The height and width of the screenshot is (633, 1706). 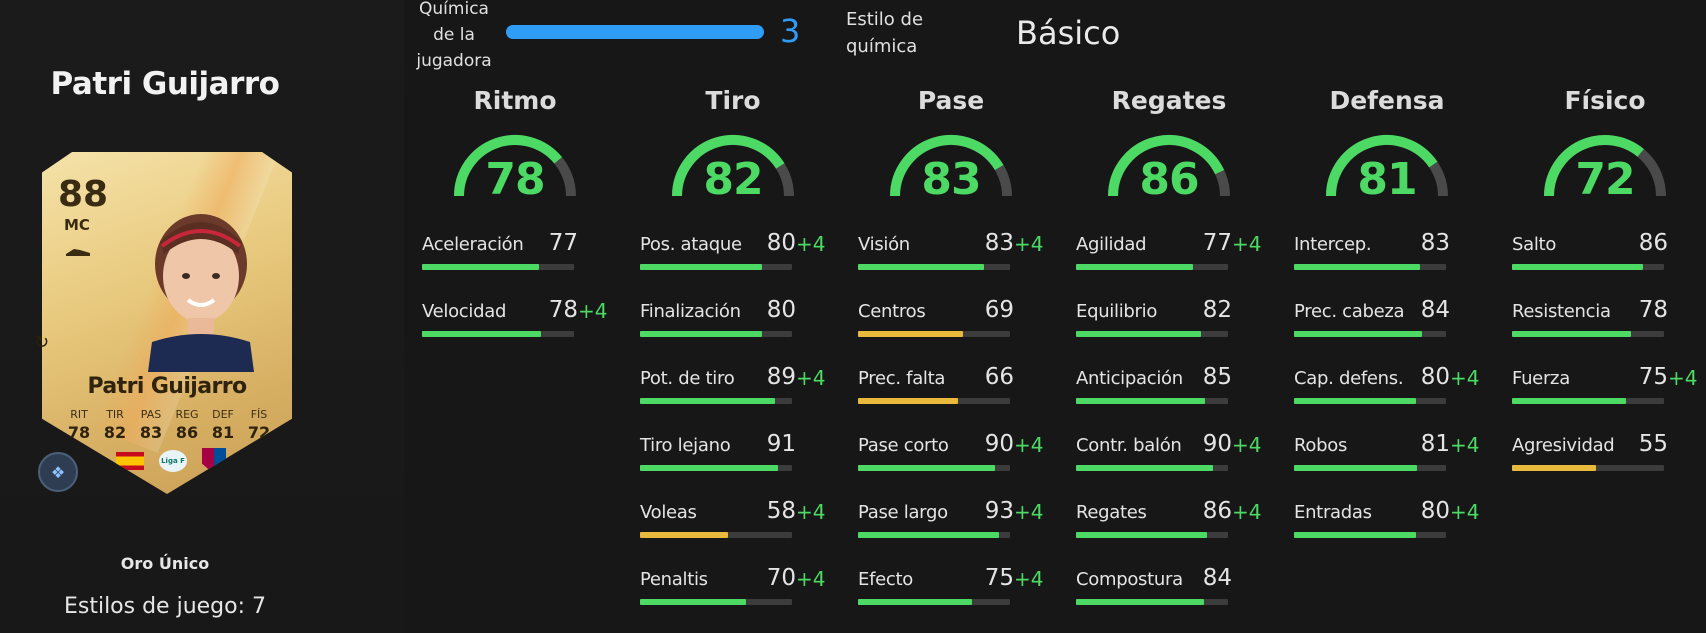 I want to click on attribute-row: Penaltis 70 +4, so click(x=733, y=592).